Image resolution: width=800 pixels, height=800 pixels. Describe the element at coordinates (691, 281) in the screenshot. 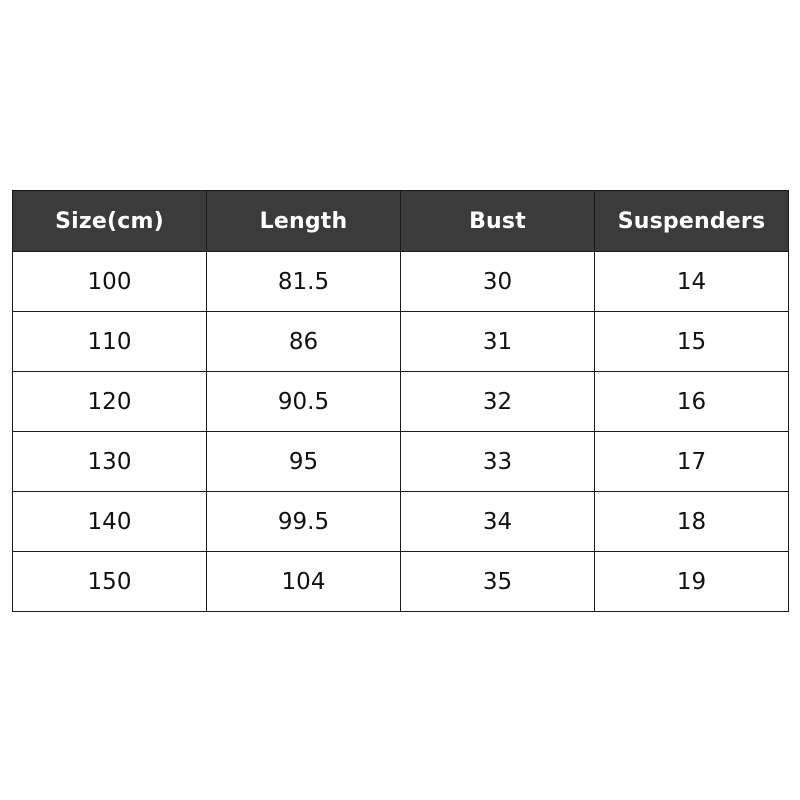

I see `cell-suspenders: 14` at that location.